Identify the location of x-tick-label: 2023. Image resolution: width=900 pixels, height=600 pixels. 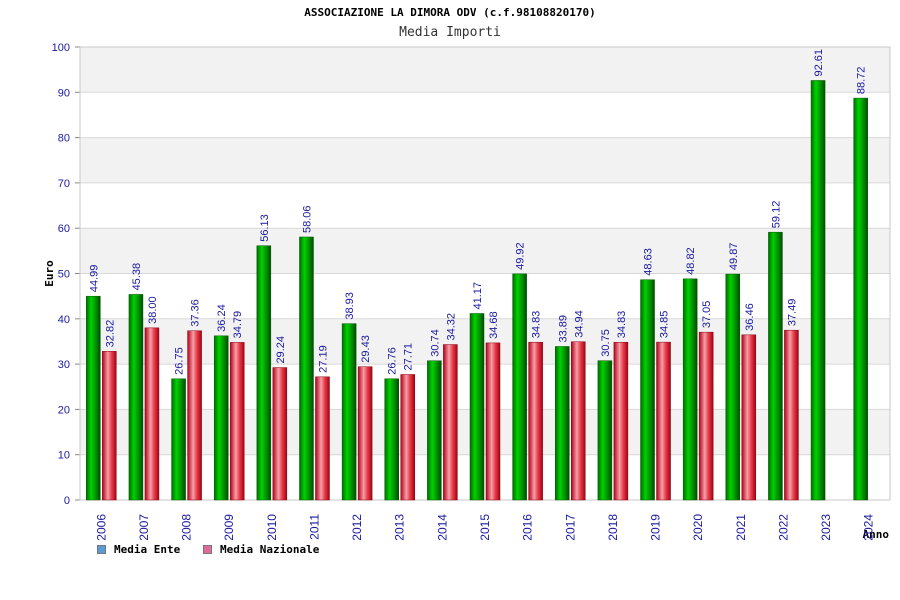
(826, 527).